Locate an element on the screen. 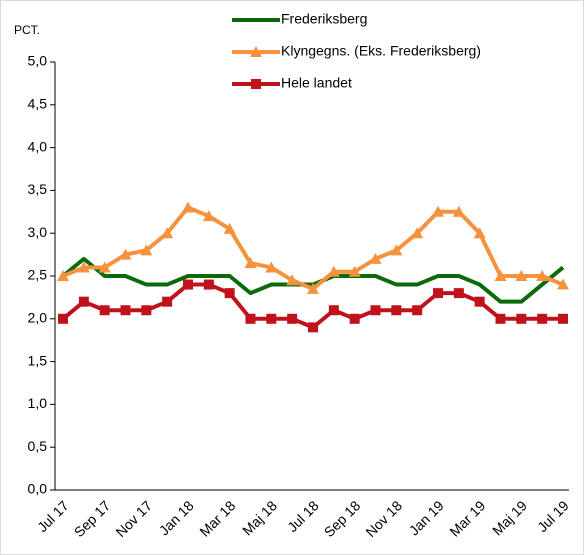 This screenshot has height=555, width=584. y-tick-label: 4,0 is located at coordinates (38, 146).